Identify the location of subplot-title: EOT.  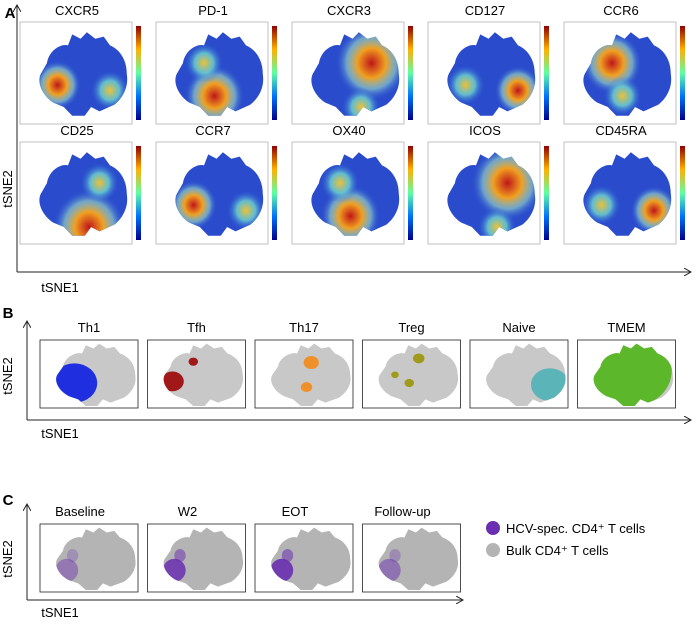
(295, 511).